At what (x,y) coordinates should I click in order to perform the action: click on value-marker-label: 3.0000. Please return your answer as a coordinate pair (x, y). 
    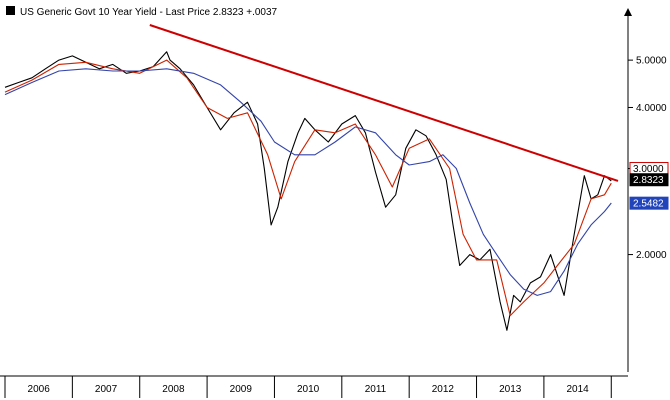
    Looking at the image, I should click on (648, 169).